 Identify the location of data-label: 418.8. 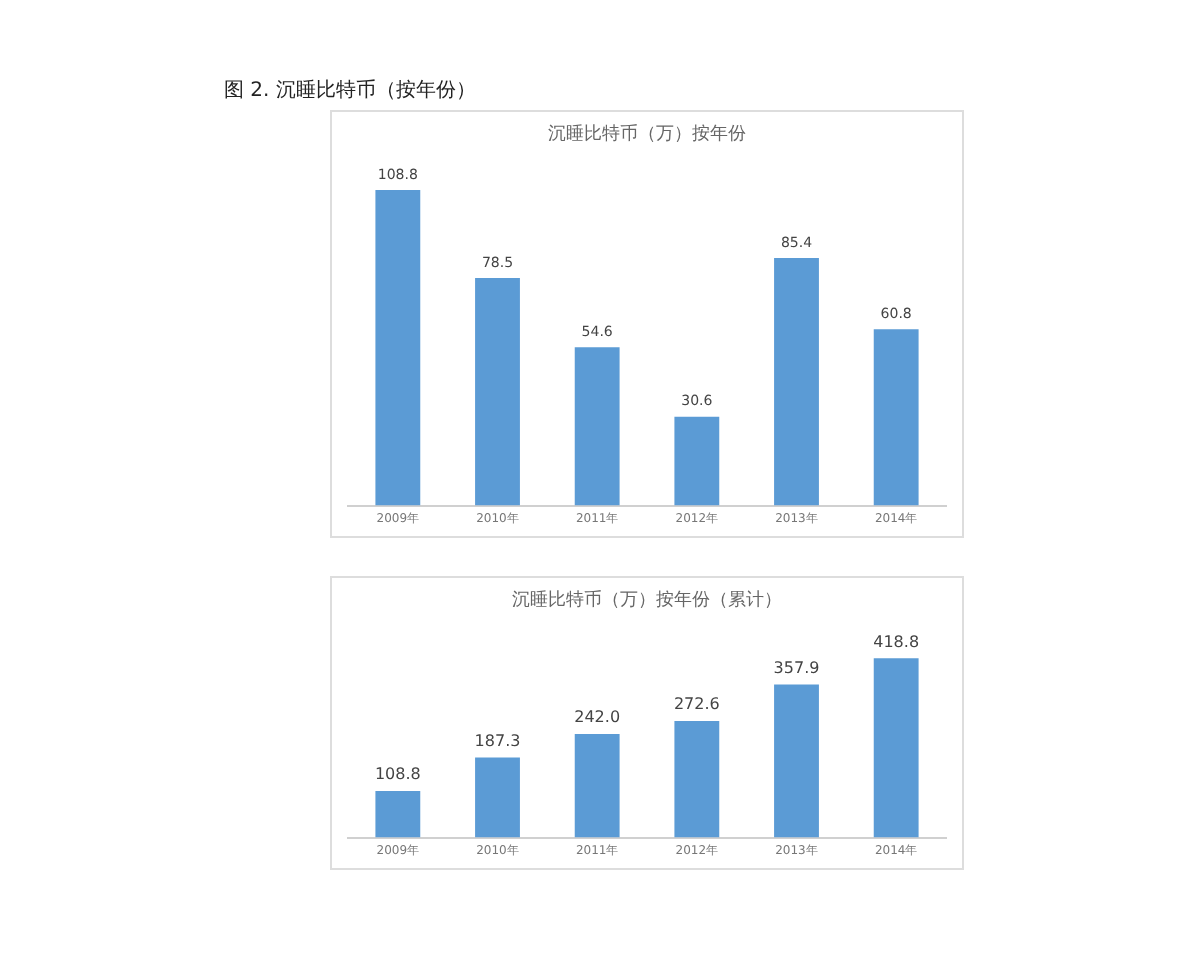
(896, 641).